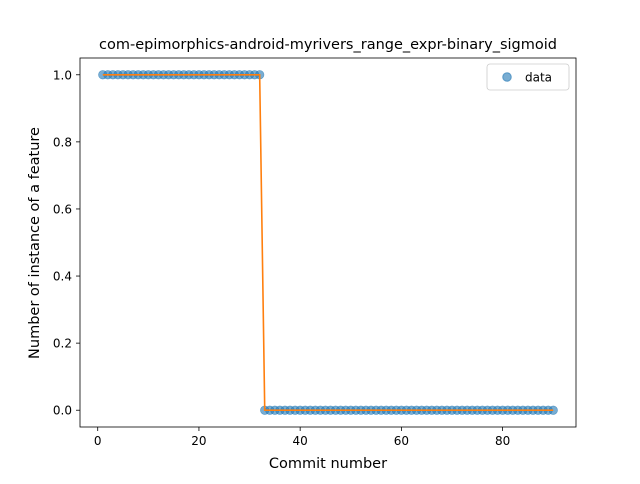 The width and height of the screenshot is (640, 484). I want to click on legend-marker, so click(507, 77).